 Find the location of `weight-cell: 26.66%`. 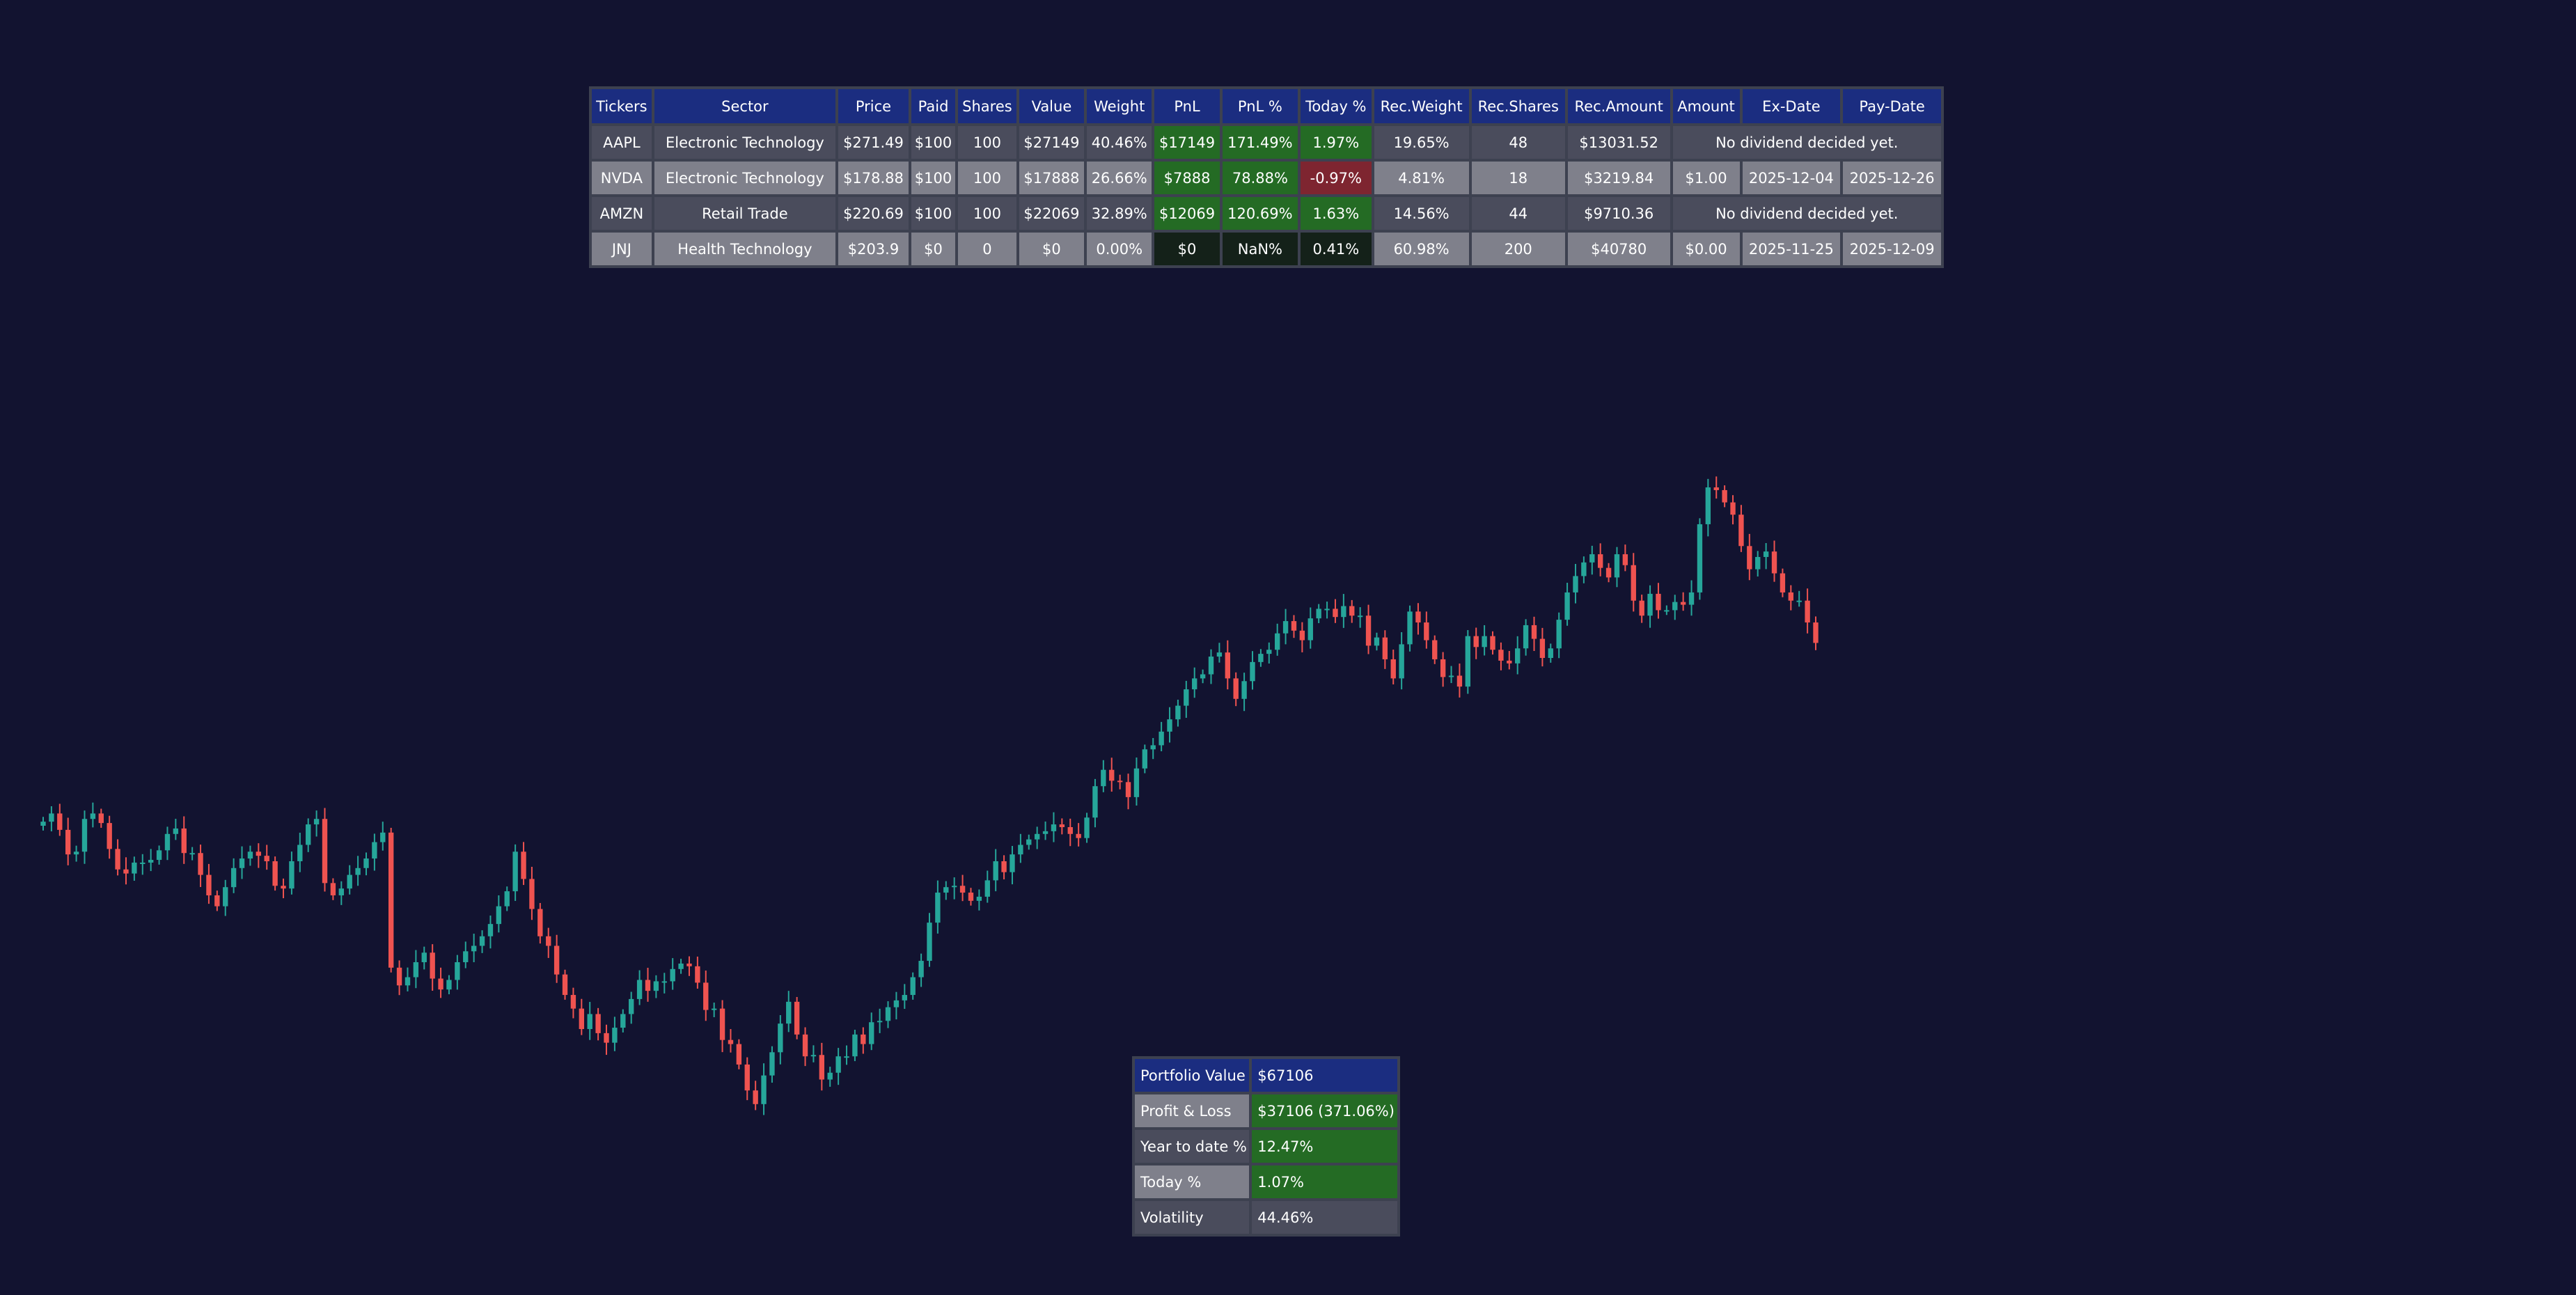

weight-cell: 26.66% is located at coordinates (1119, 178).